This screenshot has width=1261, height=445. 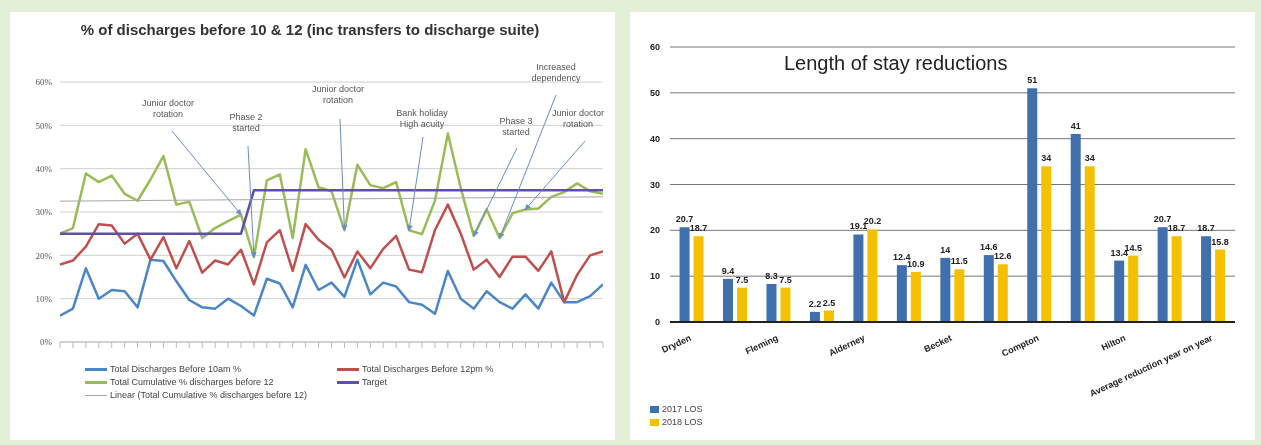 What do you see at coordinates (771, 275) in the screenshot?
I see `data-label: 8.3` at bounding box center [771, 275].